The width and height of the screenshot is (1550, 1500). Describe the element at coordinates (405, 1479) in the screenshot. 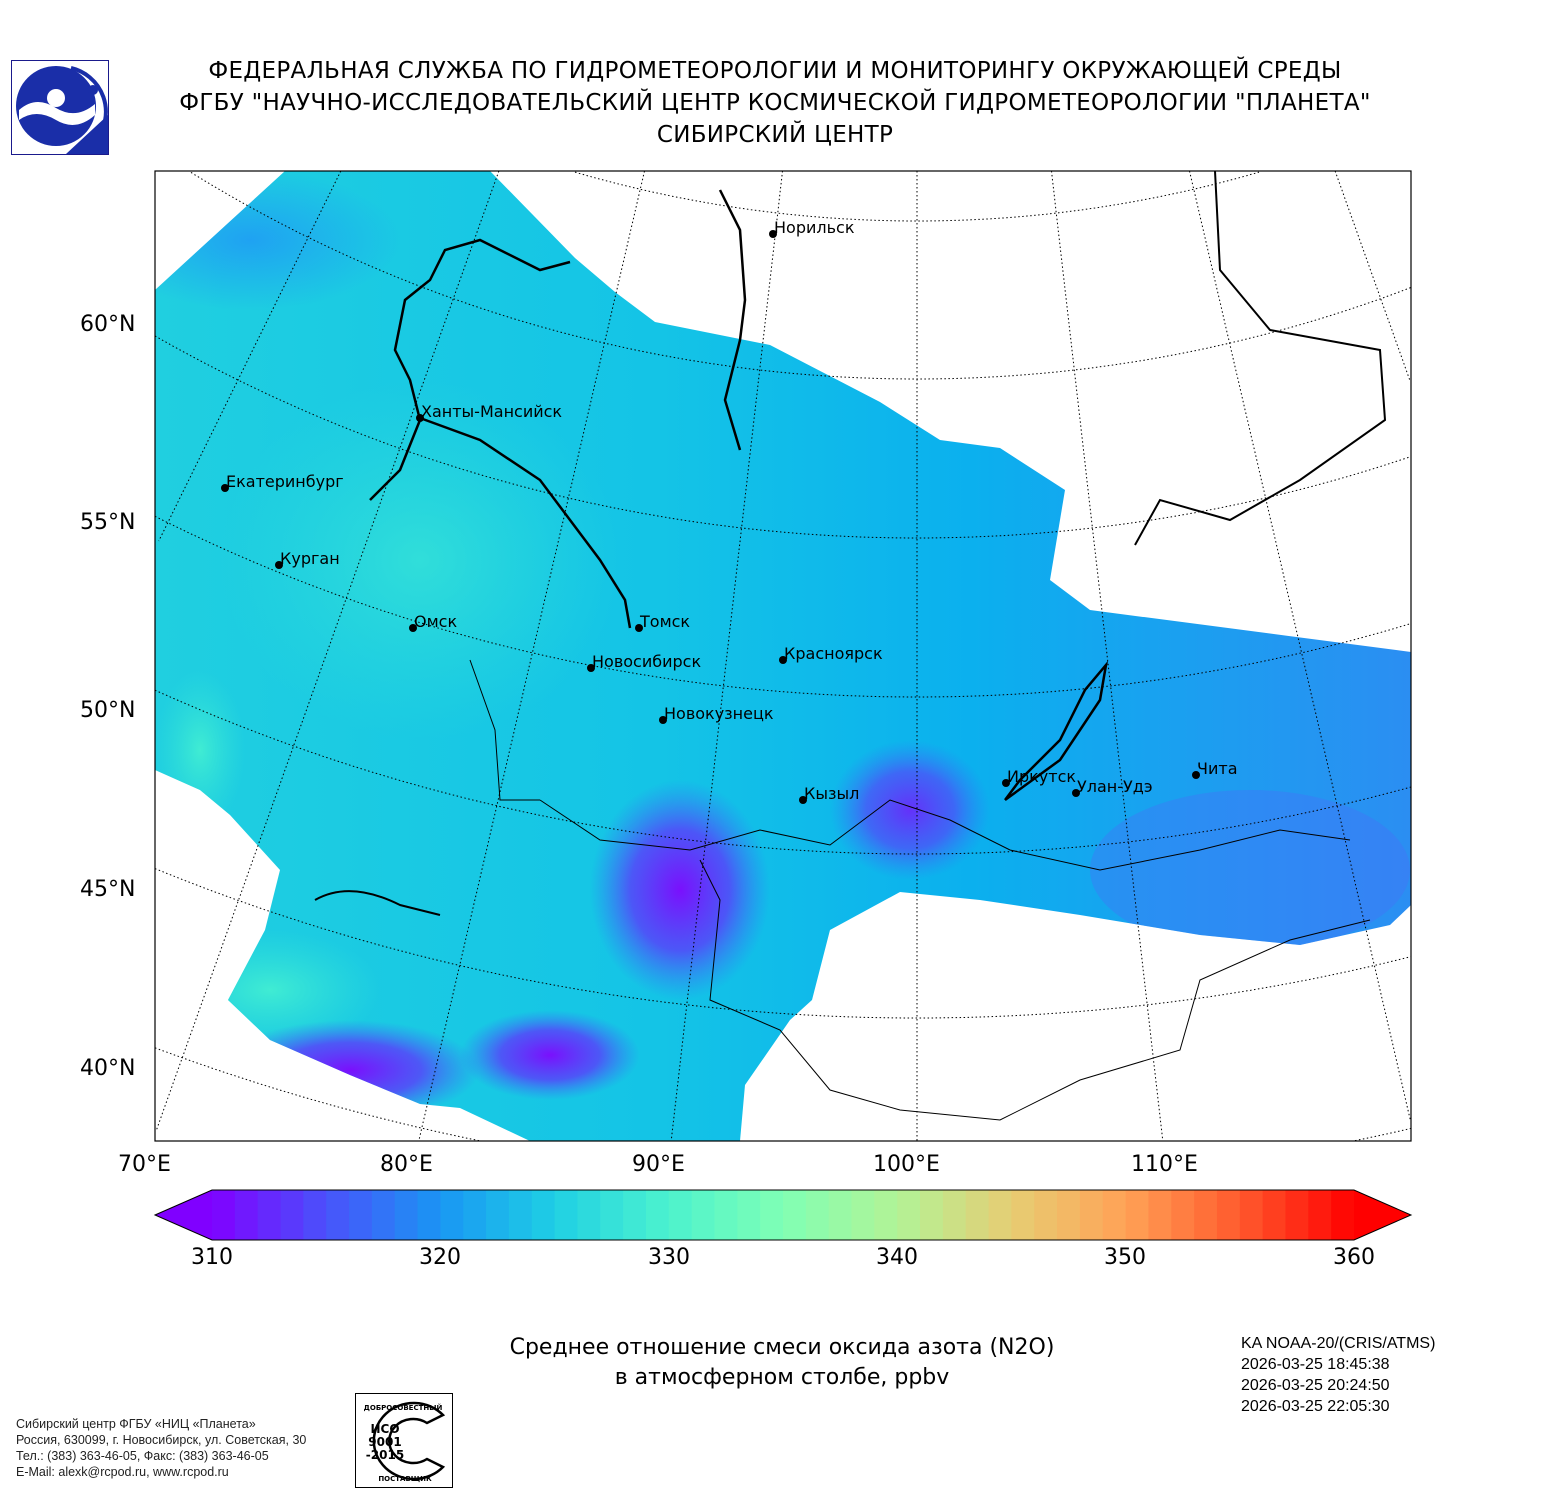

I see `iso-badge-bottom-text: ПОСТАВЩИК` at that location.